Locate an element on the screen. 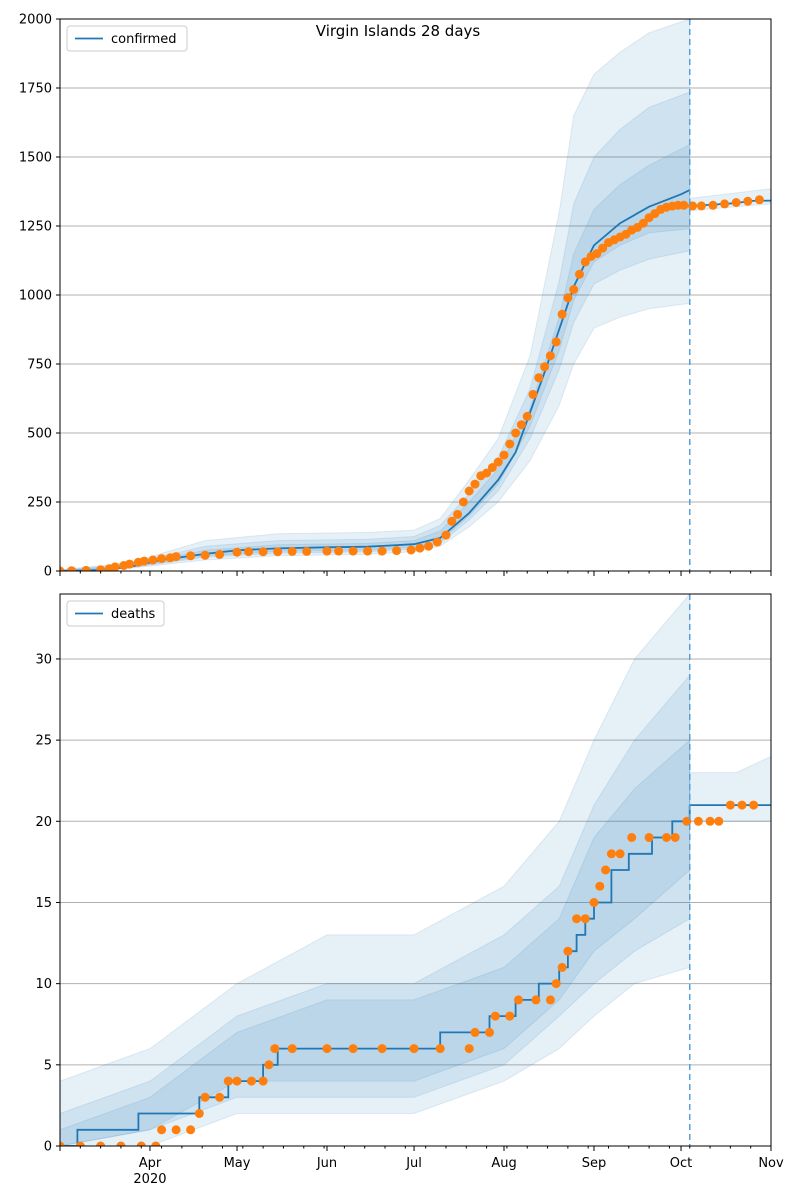  y-tick-label: 1250 is located at coordinates (35, 227).